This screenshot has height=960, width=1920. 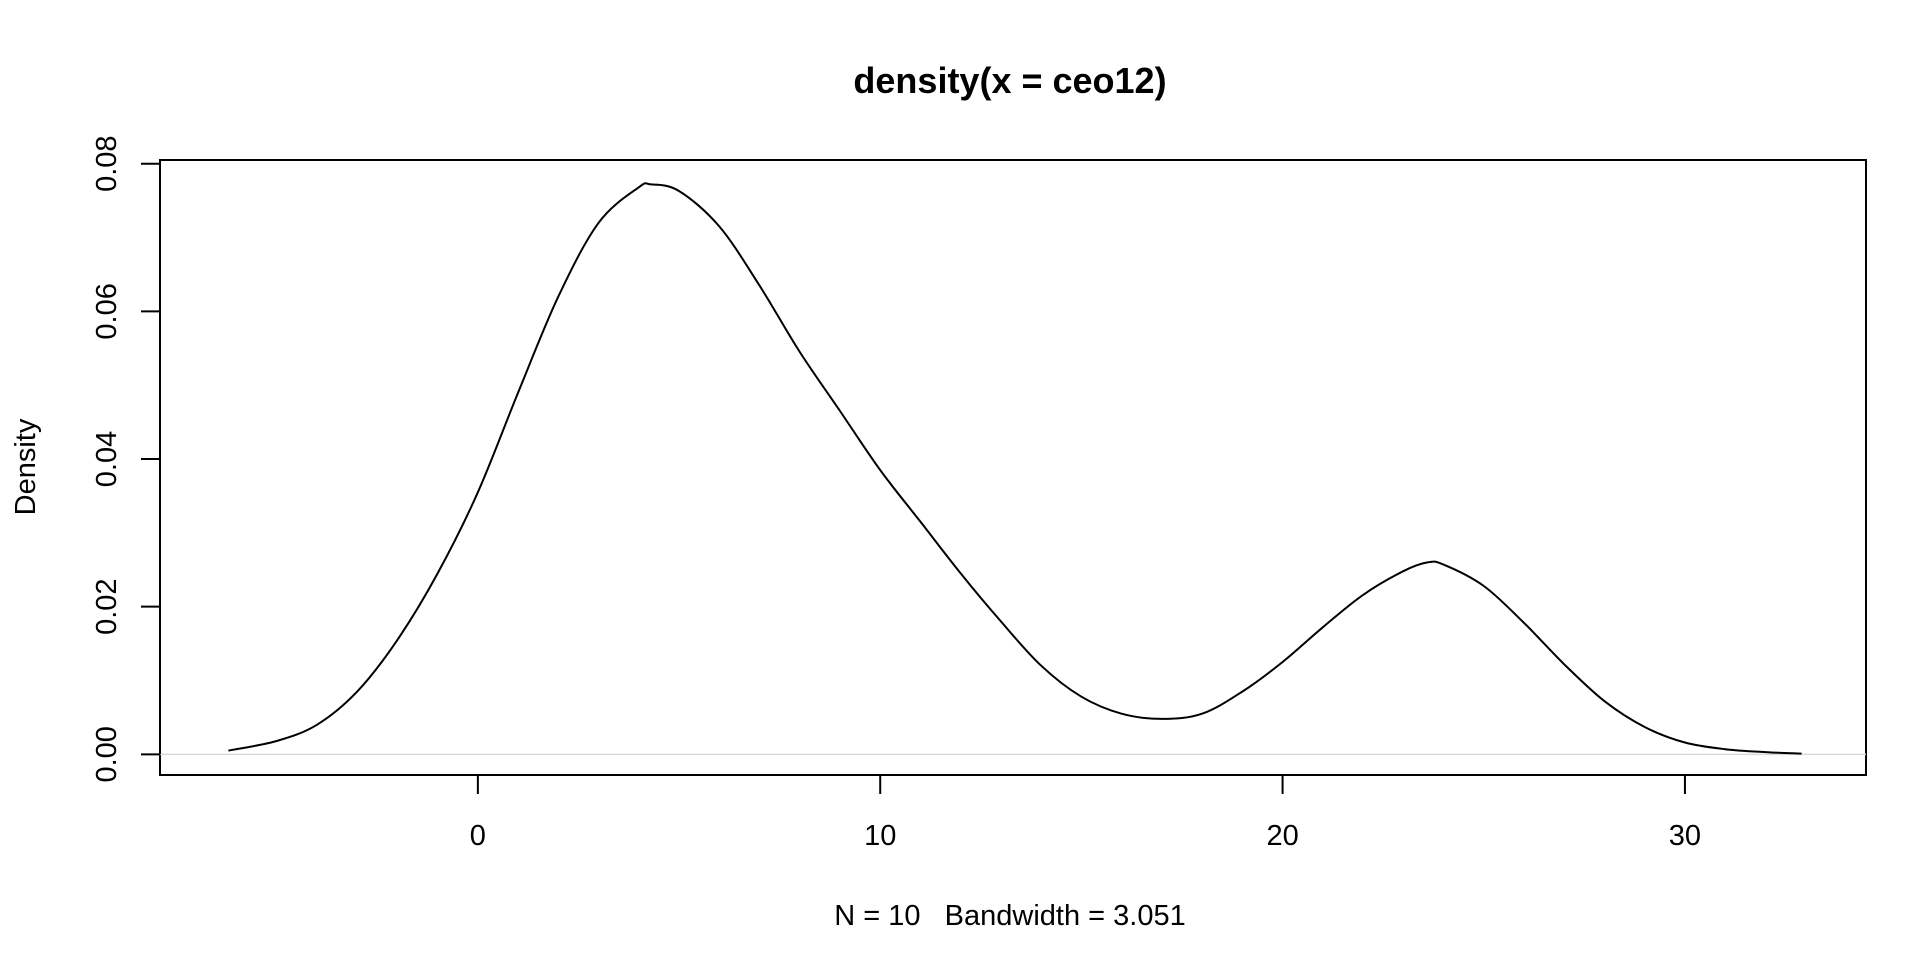 I want to click on y-tick-label: 0.04, so click(x=107, y=459).